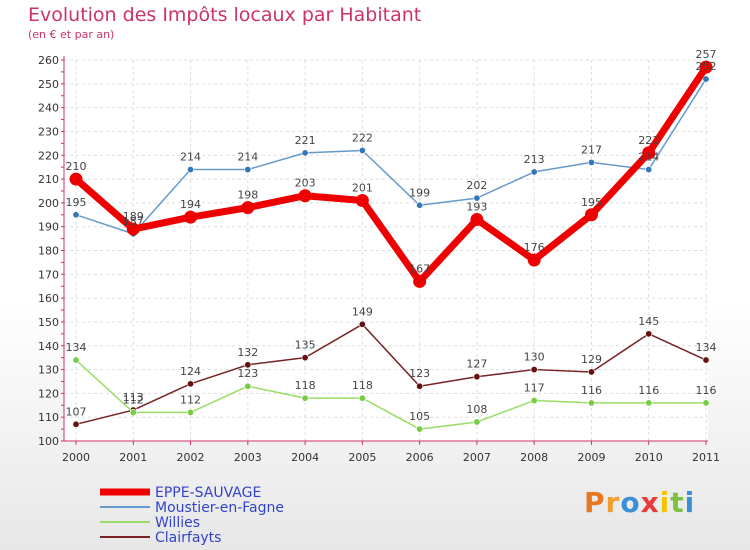 Image resolution: width=750 pixels, height=550 pixels. I want to click on logo-letter: i, so click(665, 502).